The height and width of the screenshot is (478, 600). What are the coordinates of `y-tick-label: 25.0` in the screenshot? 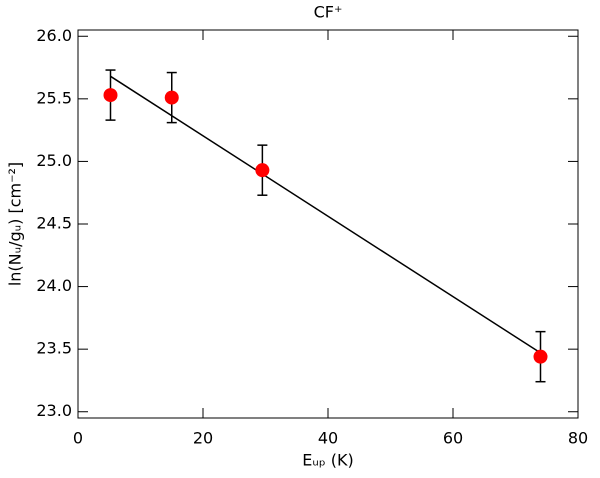 It's located at (54, 160).